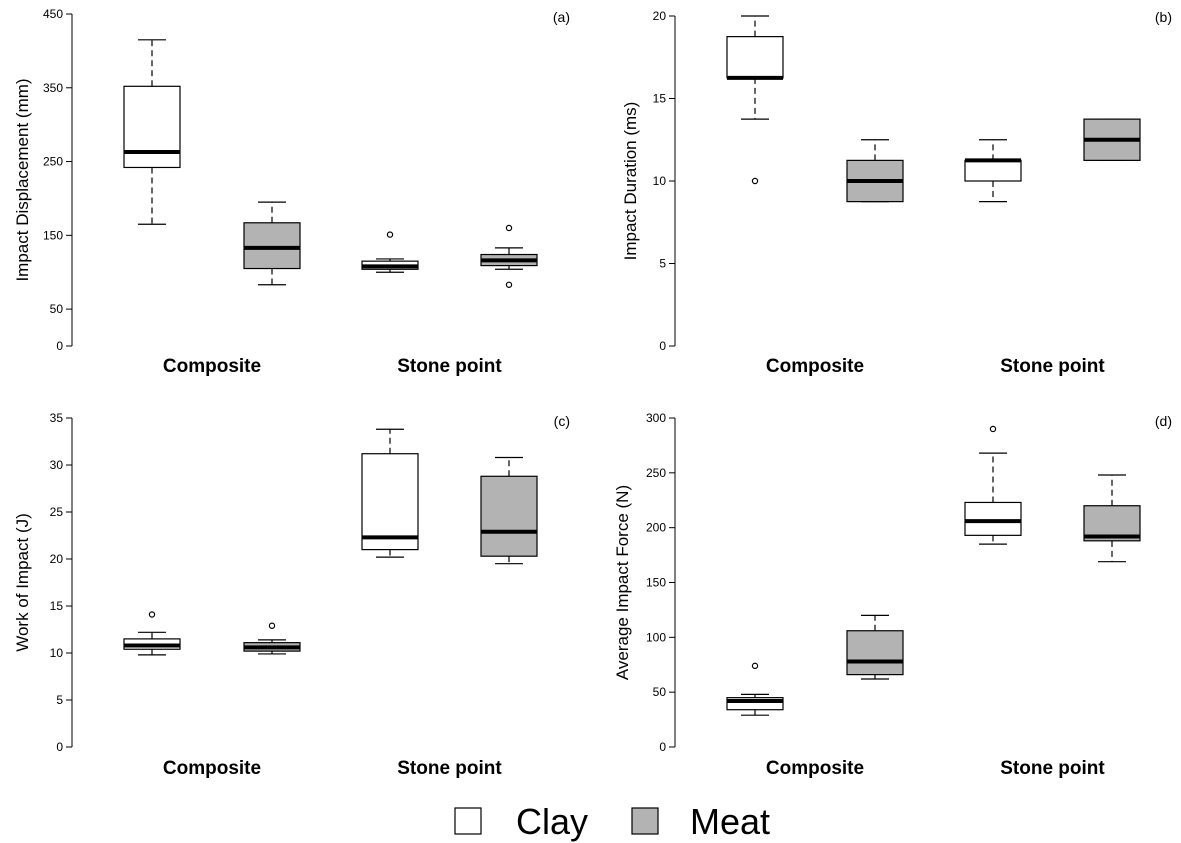 This screenshot has height=843, width=1181. What do you see at coordinates (561, 17) in the screenshot?
I see `panel-tag: (a)` at bounding box center [561, 17].